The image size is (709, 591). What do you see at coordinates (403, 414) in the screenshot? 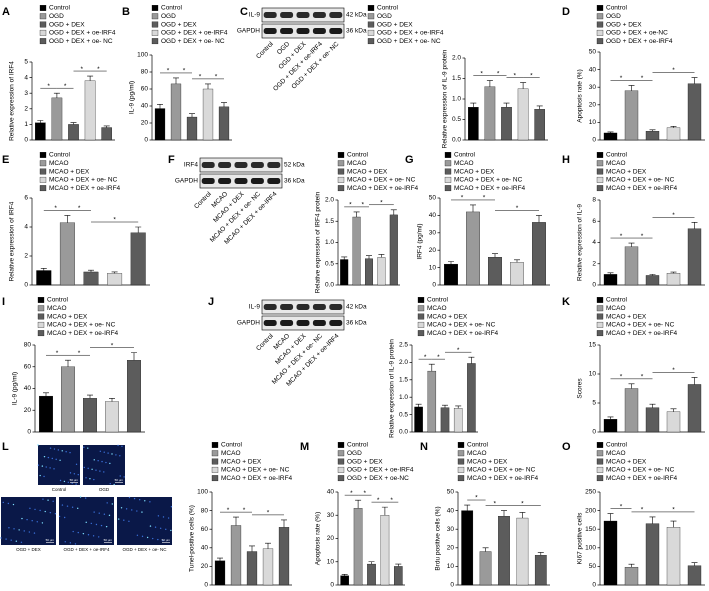
I see `y-tick-label: 0.5` at bounding box center [403, 414].